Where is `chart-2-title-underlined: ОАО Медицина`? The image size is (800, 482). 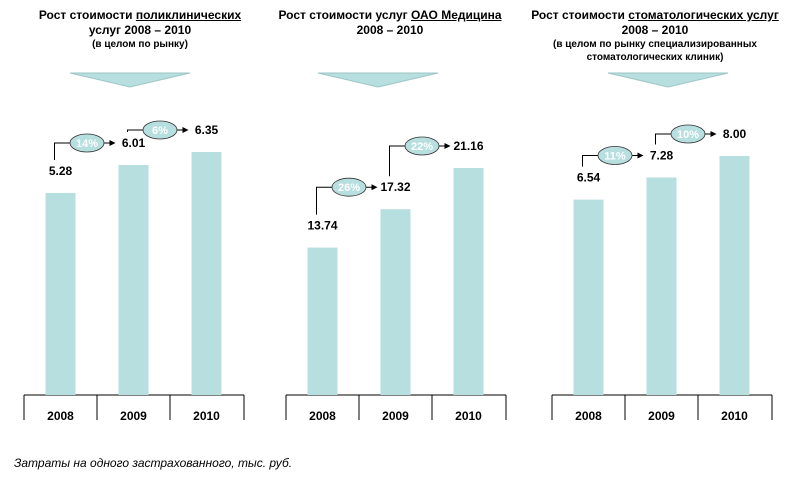 chart-2-title-underlined: ОАО Медицина is located at coordinates (456, 15).